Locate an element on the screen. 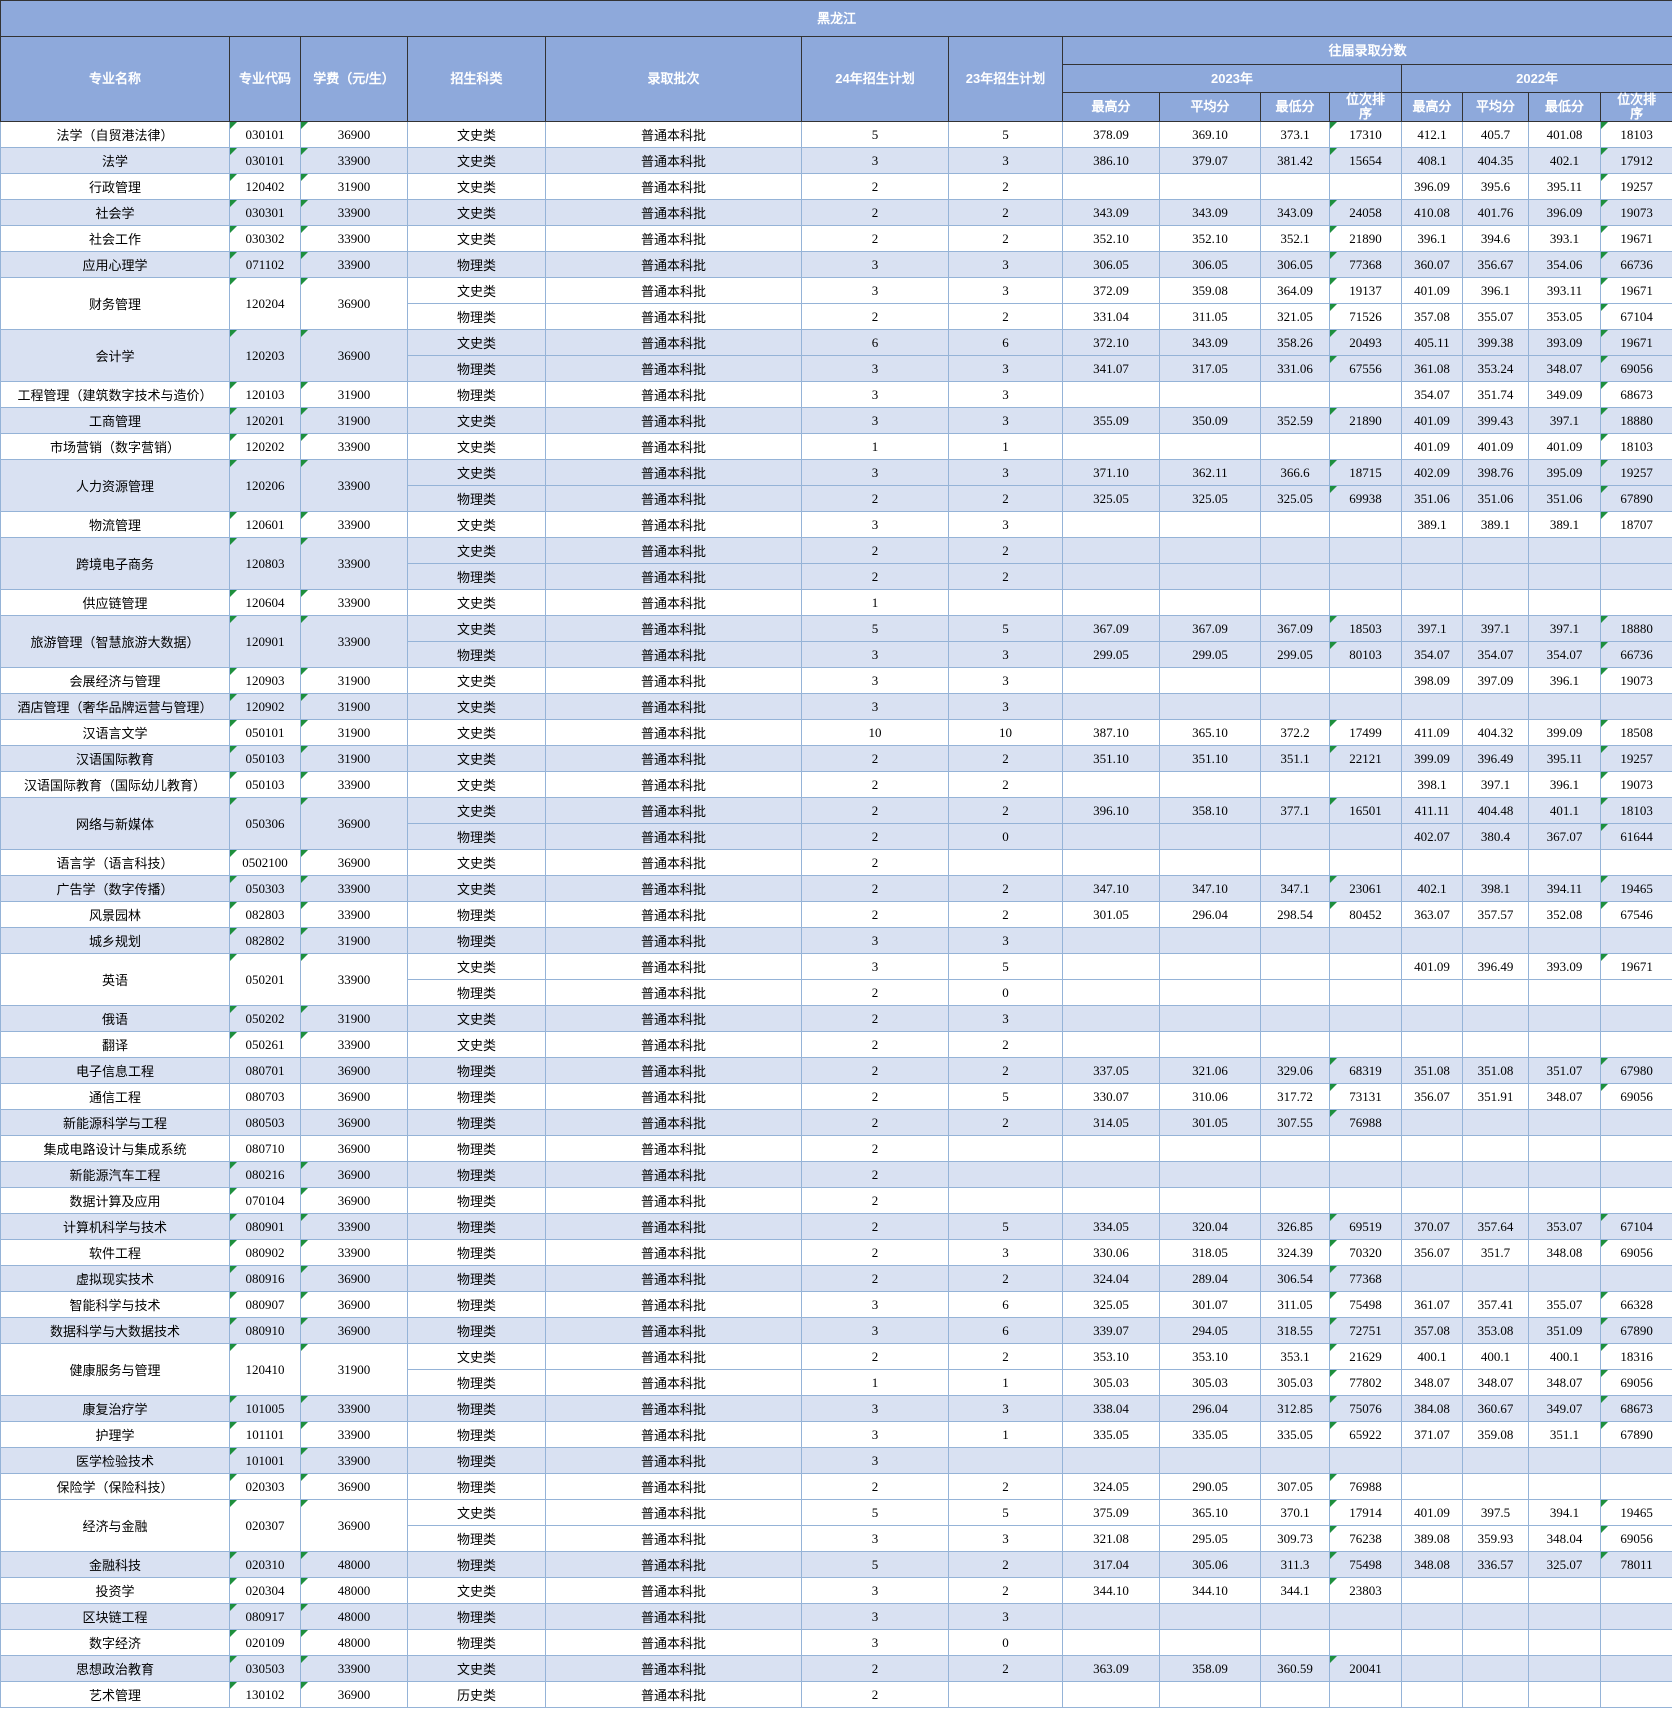 Image resolution: width=1672 pixels, height=1717 pixels. cell-major: 软件工程 is located at coordinates (115, 1252).